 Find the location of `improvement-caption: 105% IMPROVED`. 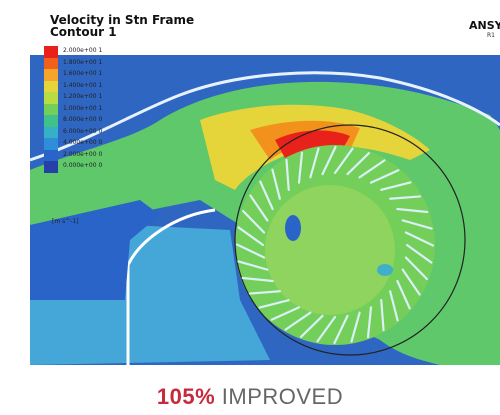

improvement-caption: 105% IMPROVED is located at coordinates (250, 397).